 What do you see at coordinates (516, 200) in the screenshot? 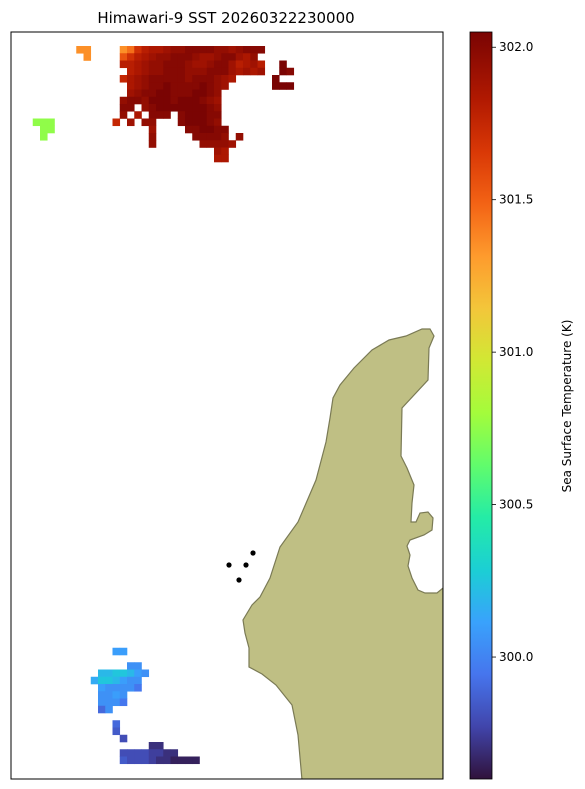
I see `colorbar-tick-label: 301.5` at bounding box center [516, 200].